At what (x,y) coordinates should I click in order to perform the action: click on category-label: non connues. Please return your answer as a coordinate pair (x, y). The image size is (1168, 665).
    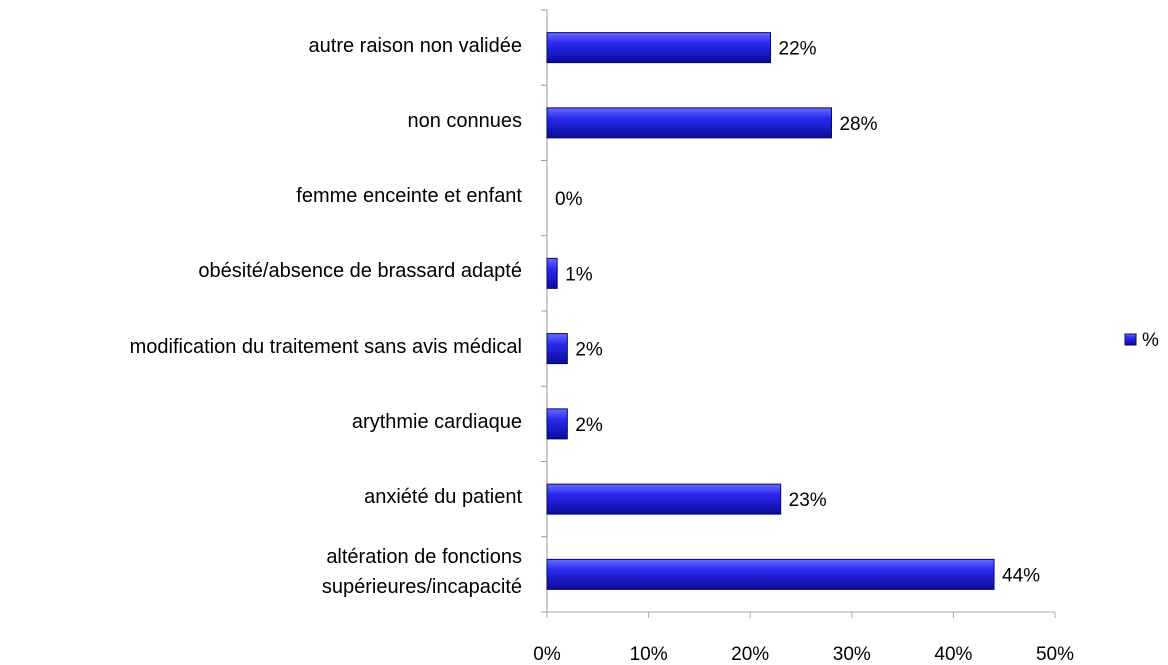
    Looking at the image, I should click on (464, 120).